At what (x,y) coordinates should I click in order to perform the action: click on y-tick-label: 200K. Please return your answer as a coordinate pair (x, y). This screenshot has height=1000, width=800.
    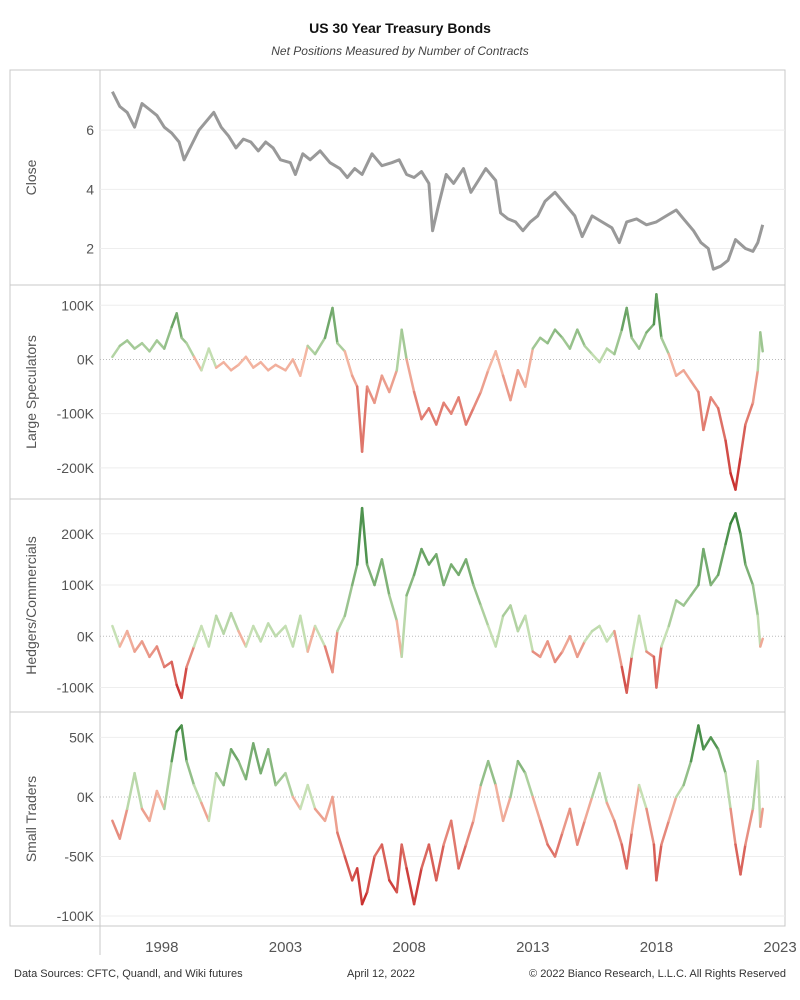
    Looking at the image, I should click on (77, 534).